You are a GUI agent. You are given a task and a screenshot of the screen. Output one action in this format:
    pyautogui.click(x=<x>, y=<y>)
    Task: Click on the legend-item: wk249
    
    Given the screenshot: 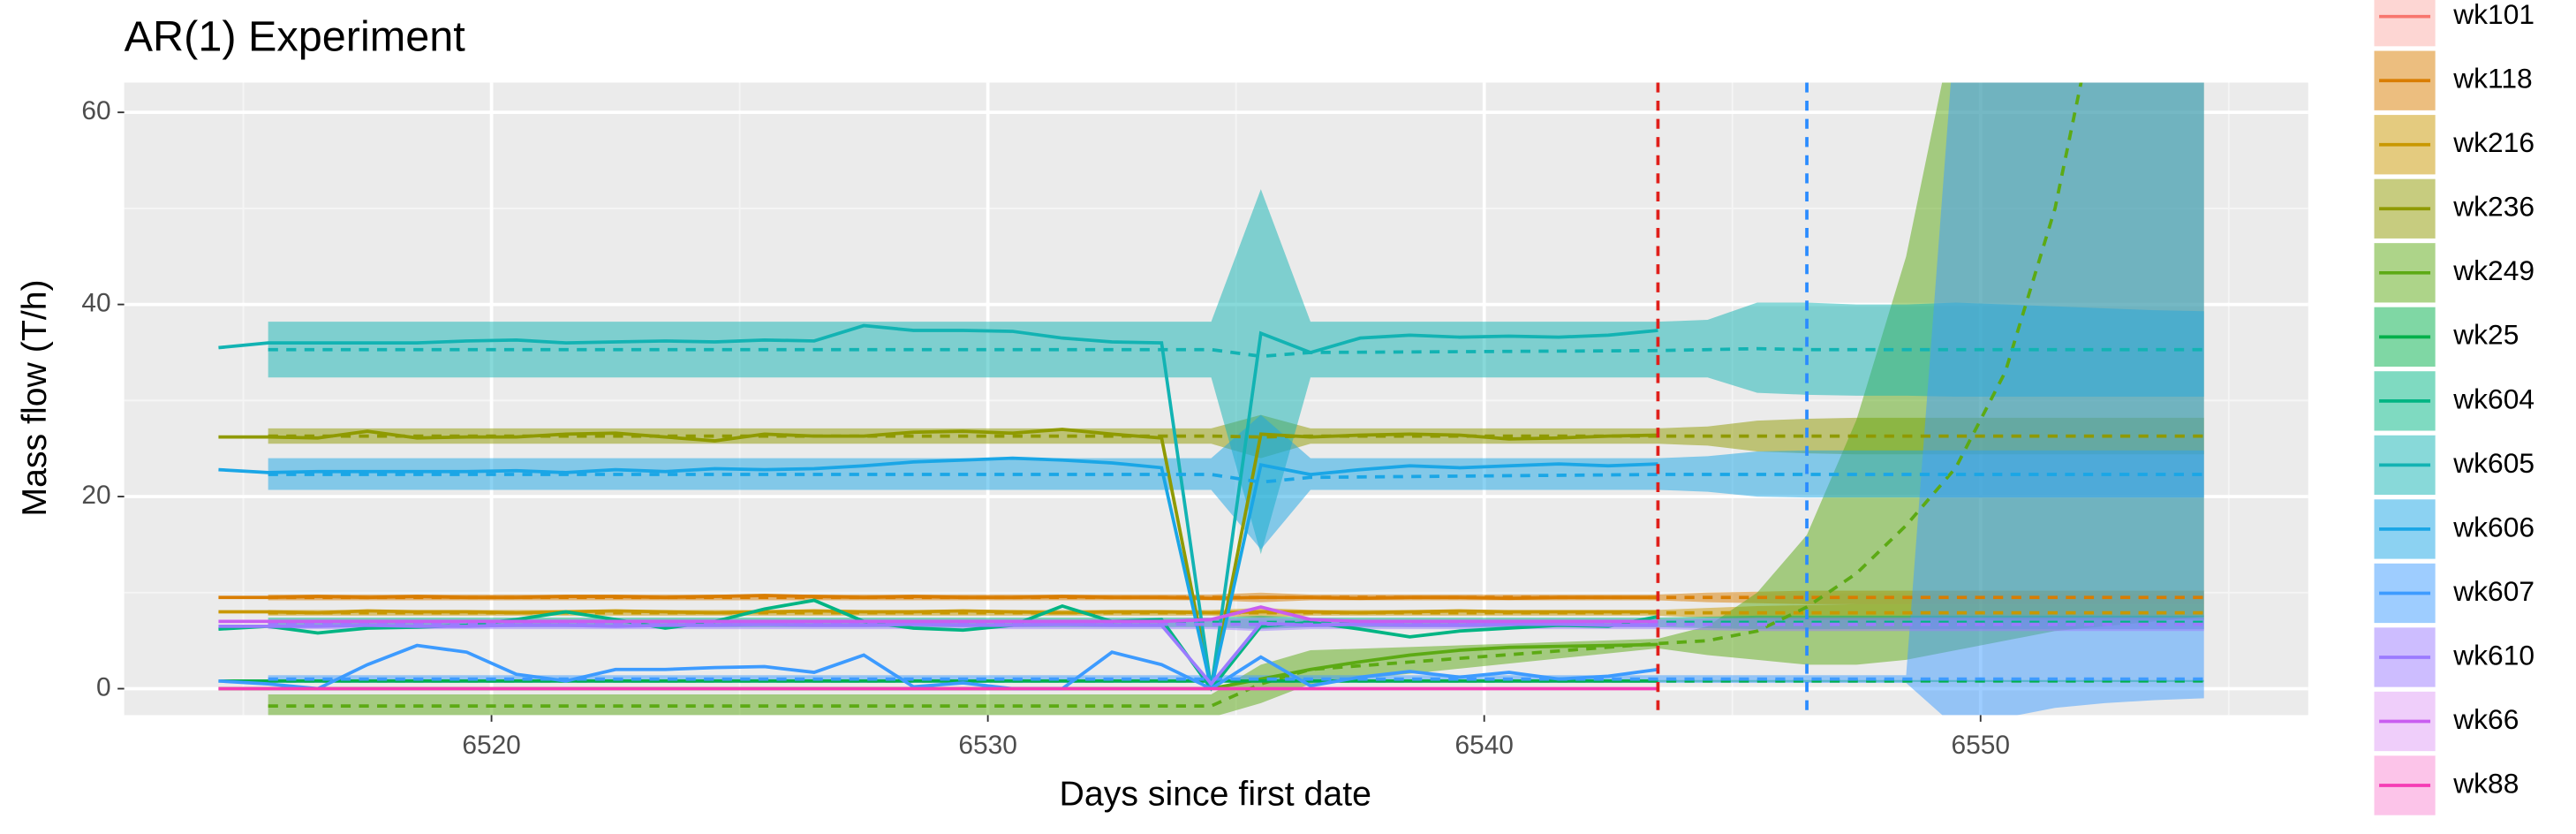 What is the action you would take?
    pyautogui.click(x=2454, y=273)
    